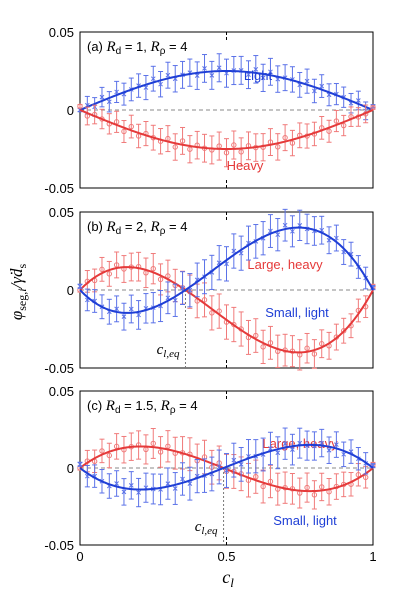 The height and width of the screenshot is (593, 415). Describe the element at coordinates (137, 48) in the screenshot. I see `panel-label: (a) Rd = 1, Rρ = 4` at that location.